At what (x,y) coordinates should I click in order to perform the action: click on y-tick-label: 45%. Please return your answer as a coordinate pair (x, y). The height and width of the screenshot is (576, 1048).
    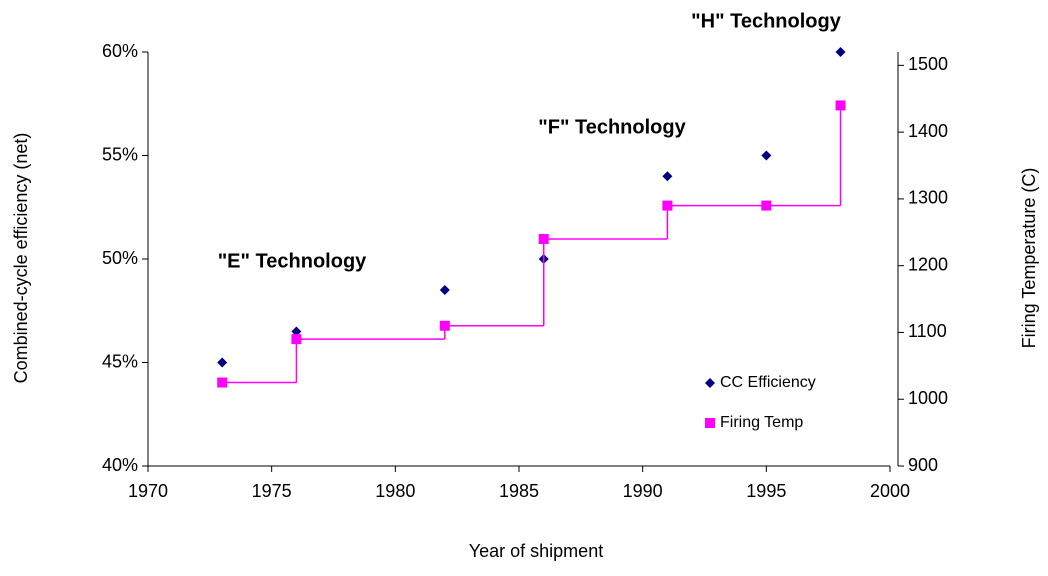
    Looking at the image, I should click on (120, 361).